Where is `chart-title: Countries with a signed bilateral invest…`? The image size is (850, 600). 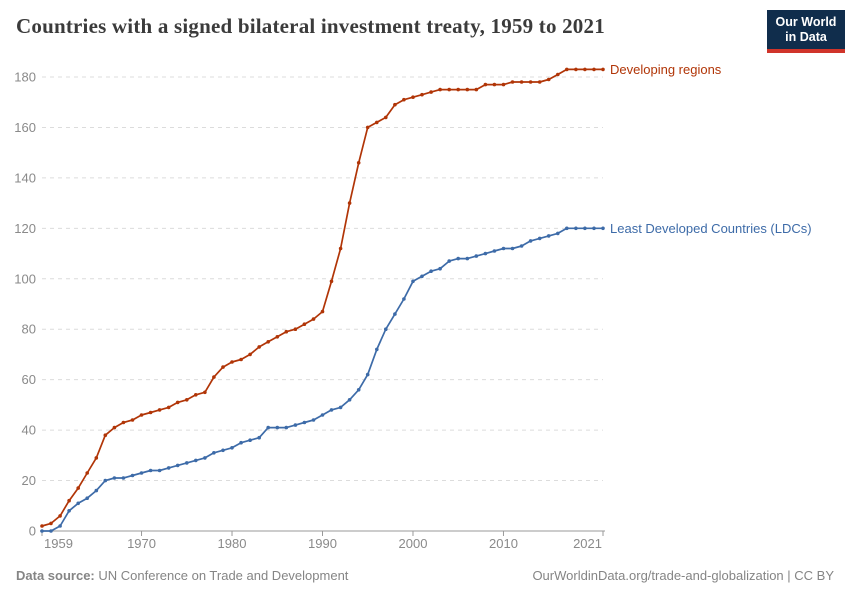
chart-title: Countries with a signed bilateral invest… is located at coordinates (310, 26).